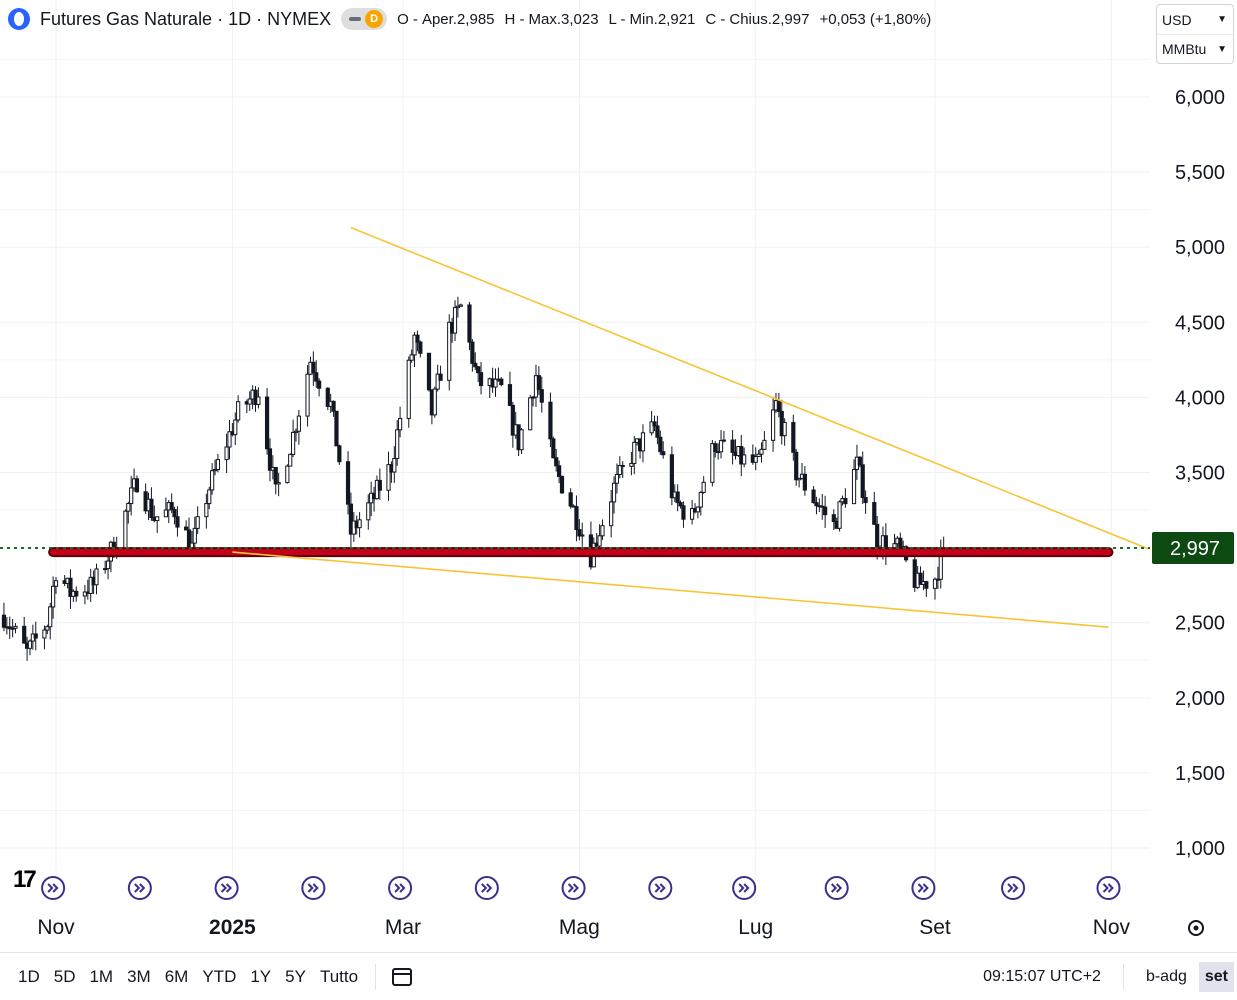 The width and height of the screenshot is (1237, 1000). I want to click on trendline, so click(670, 590).